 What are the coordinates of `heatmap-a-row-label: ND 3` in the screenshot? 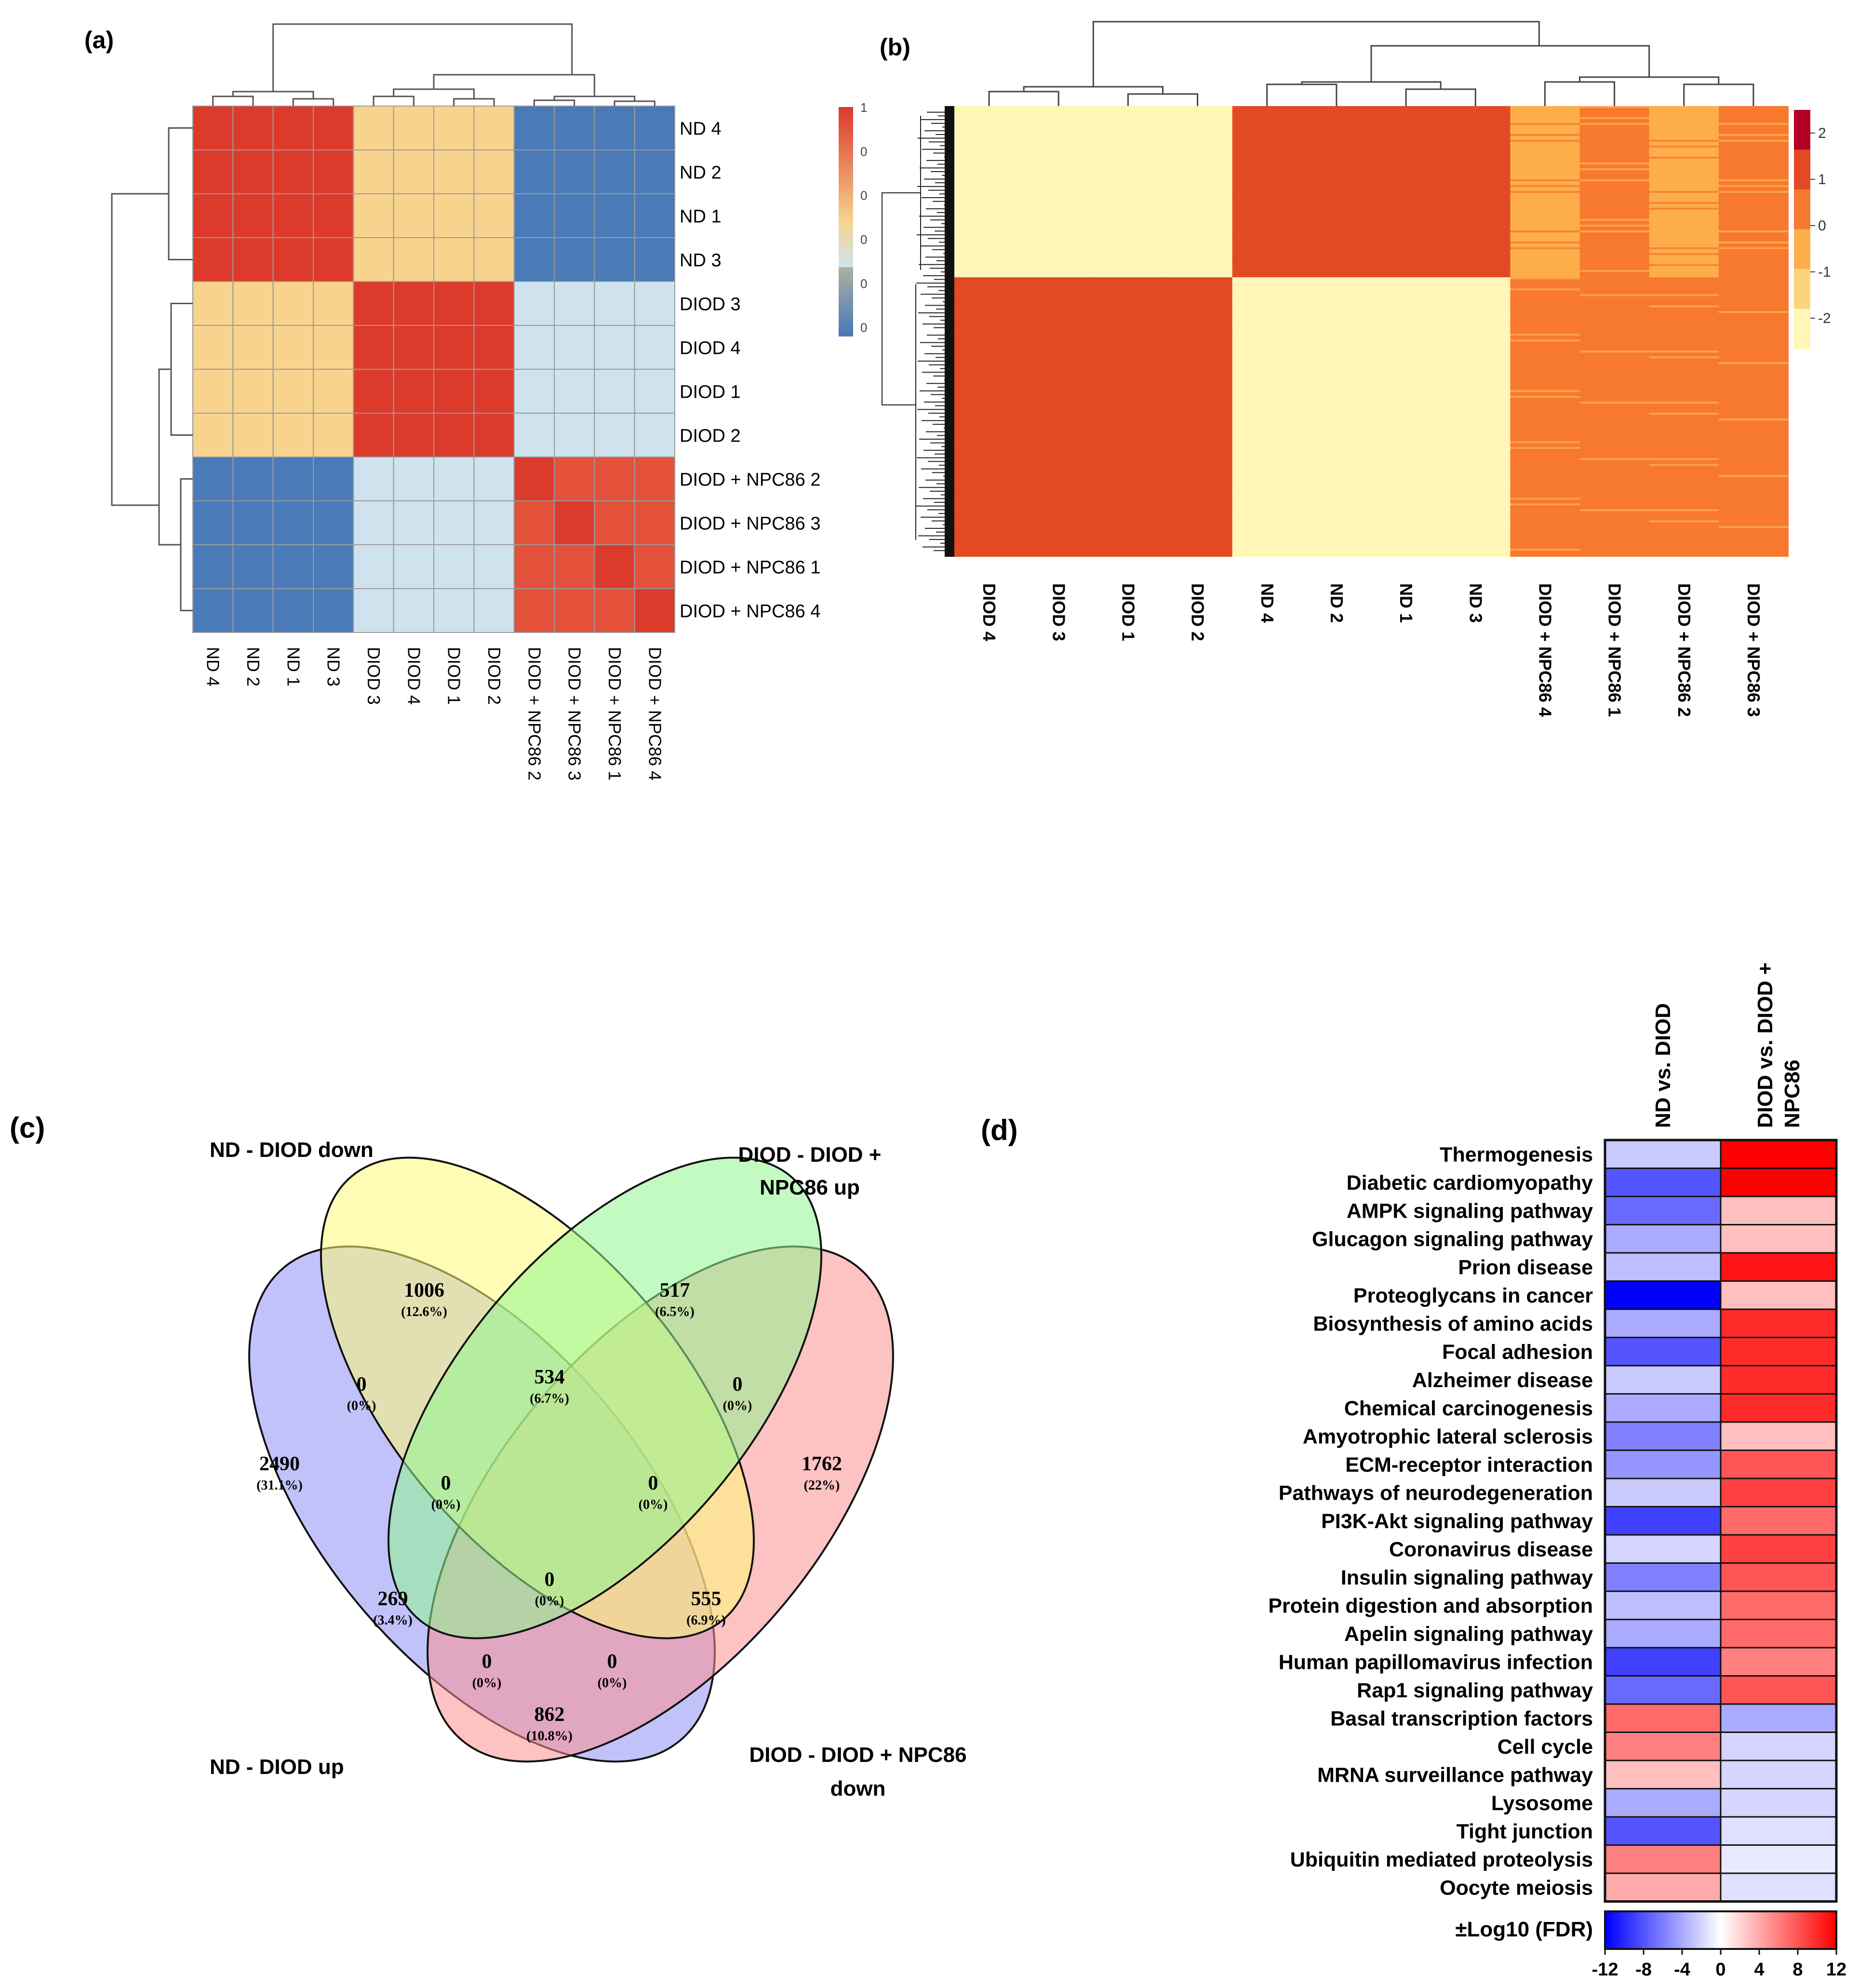 It's located at (701, 261).